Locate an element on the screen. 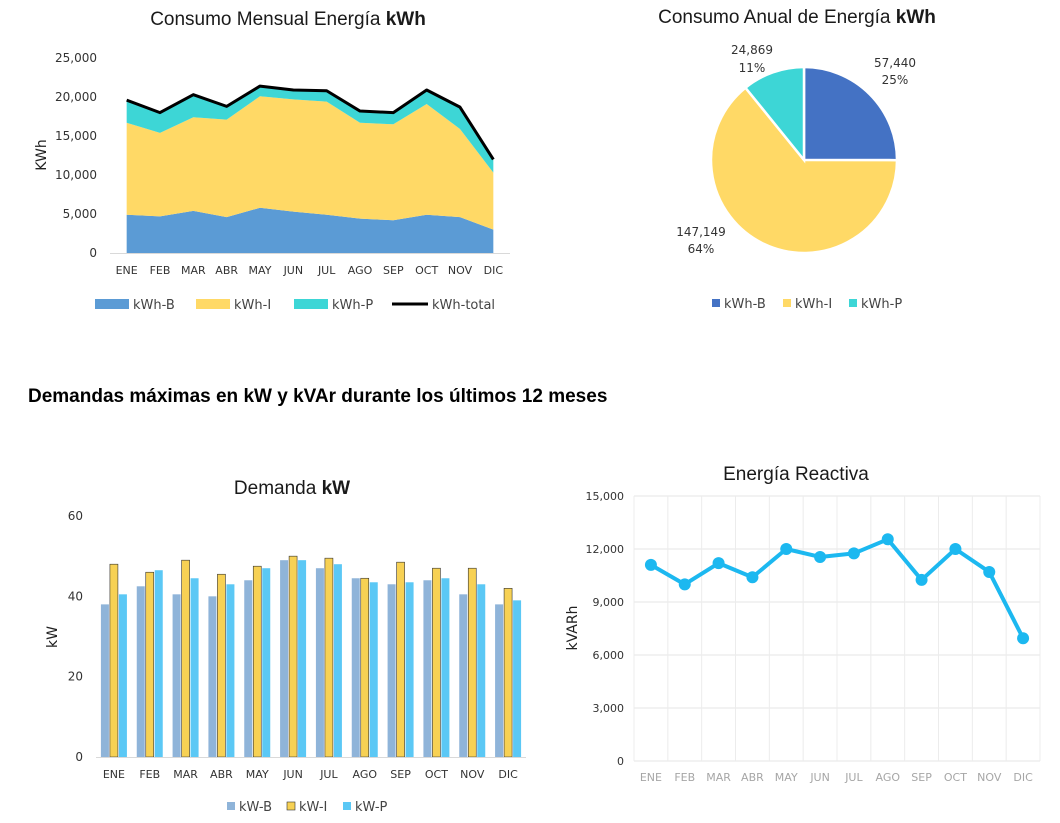 This screenshot has height=823, width=1060. bar-kw-p-mar is located at coordinates (194, 667).